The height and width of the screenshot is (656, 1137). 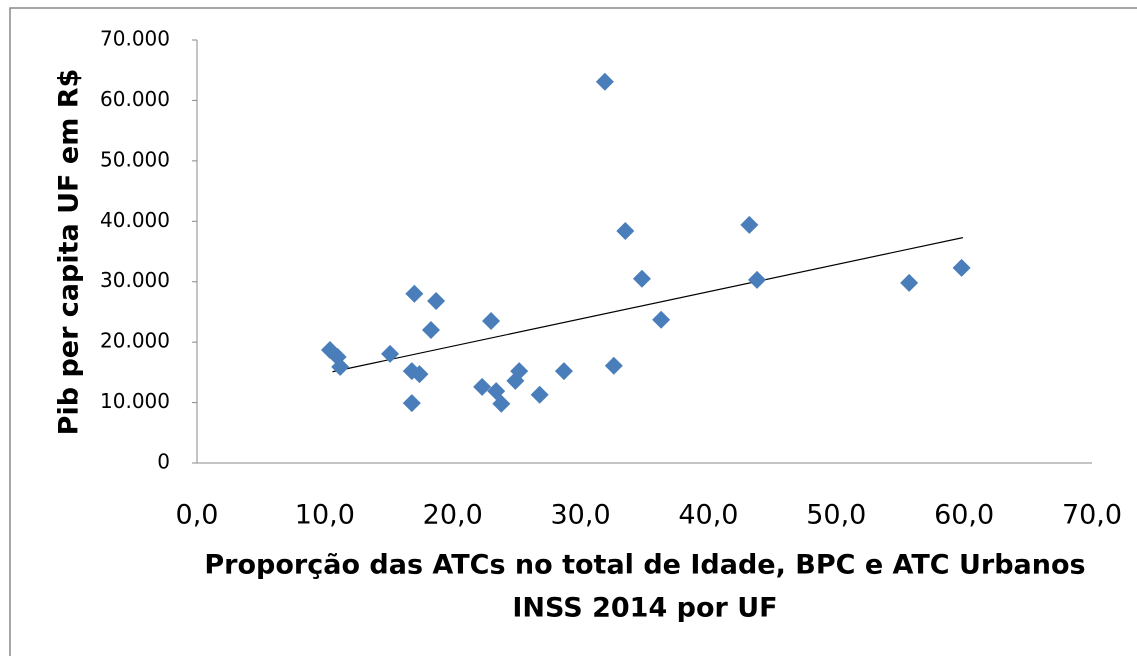 What do you see at coordinates (135, 220) in the screenshot?
I see `y-tick-label: 40.000` at bounding box center [135, 220].